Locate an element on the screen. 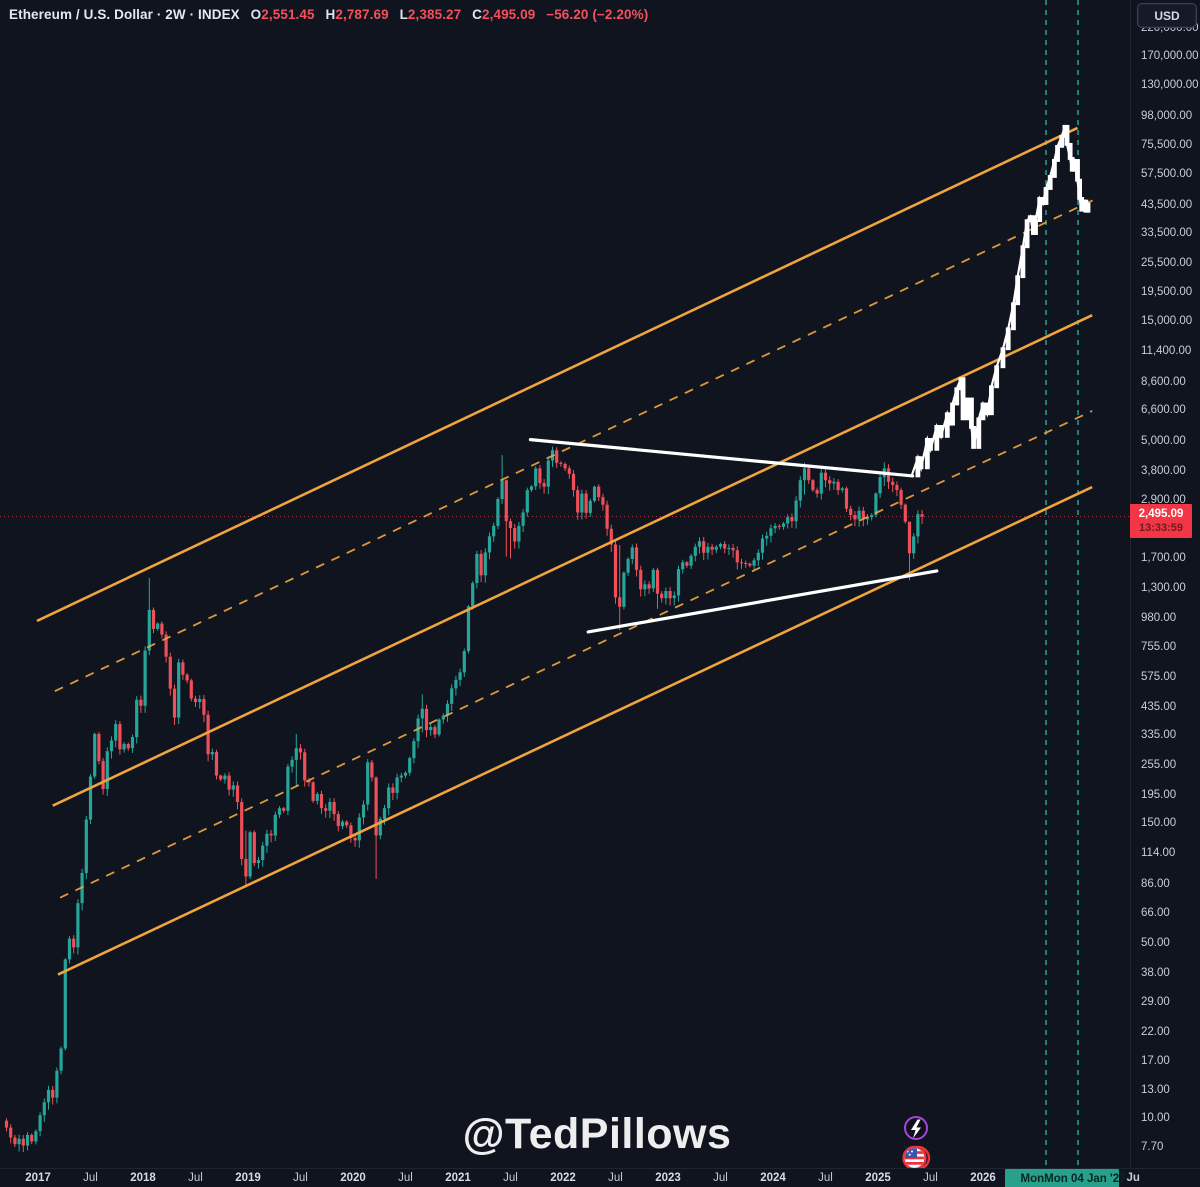  date-range-highlight: Mon Mon 04 Jan '27 is located at coordinates (1065, 1178).